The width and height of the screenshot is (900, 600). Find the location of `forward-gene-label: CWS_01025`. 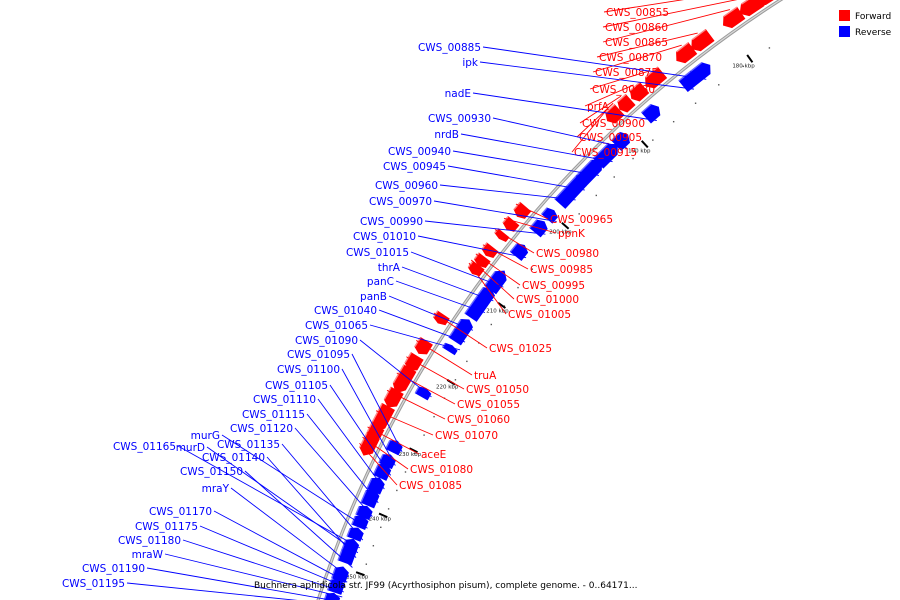

forward-gene-label: CWS_01025 is located at coordinates (520, 349).